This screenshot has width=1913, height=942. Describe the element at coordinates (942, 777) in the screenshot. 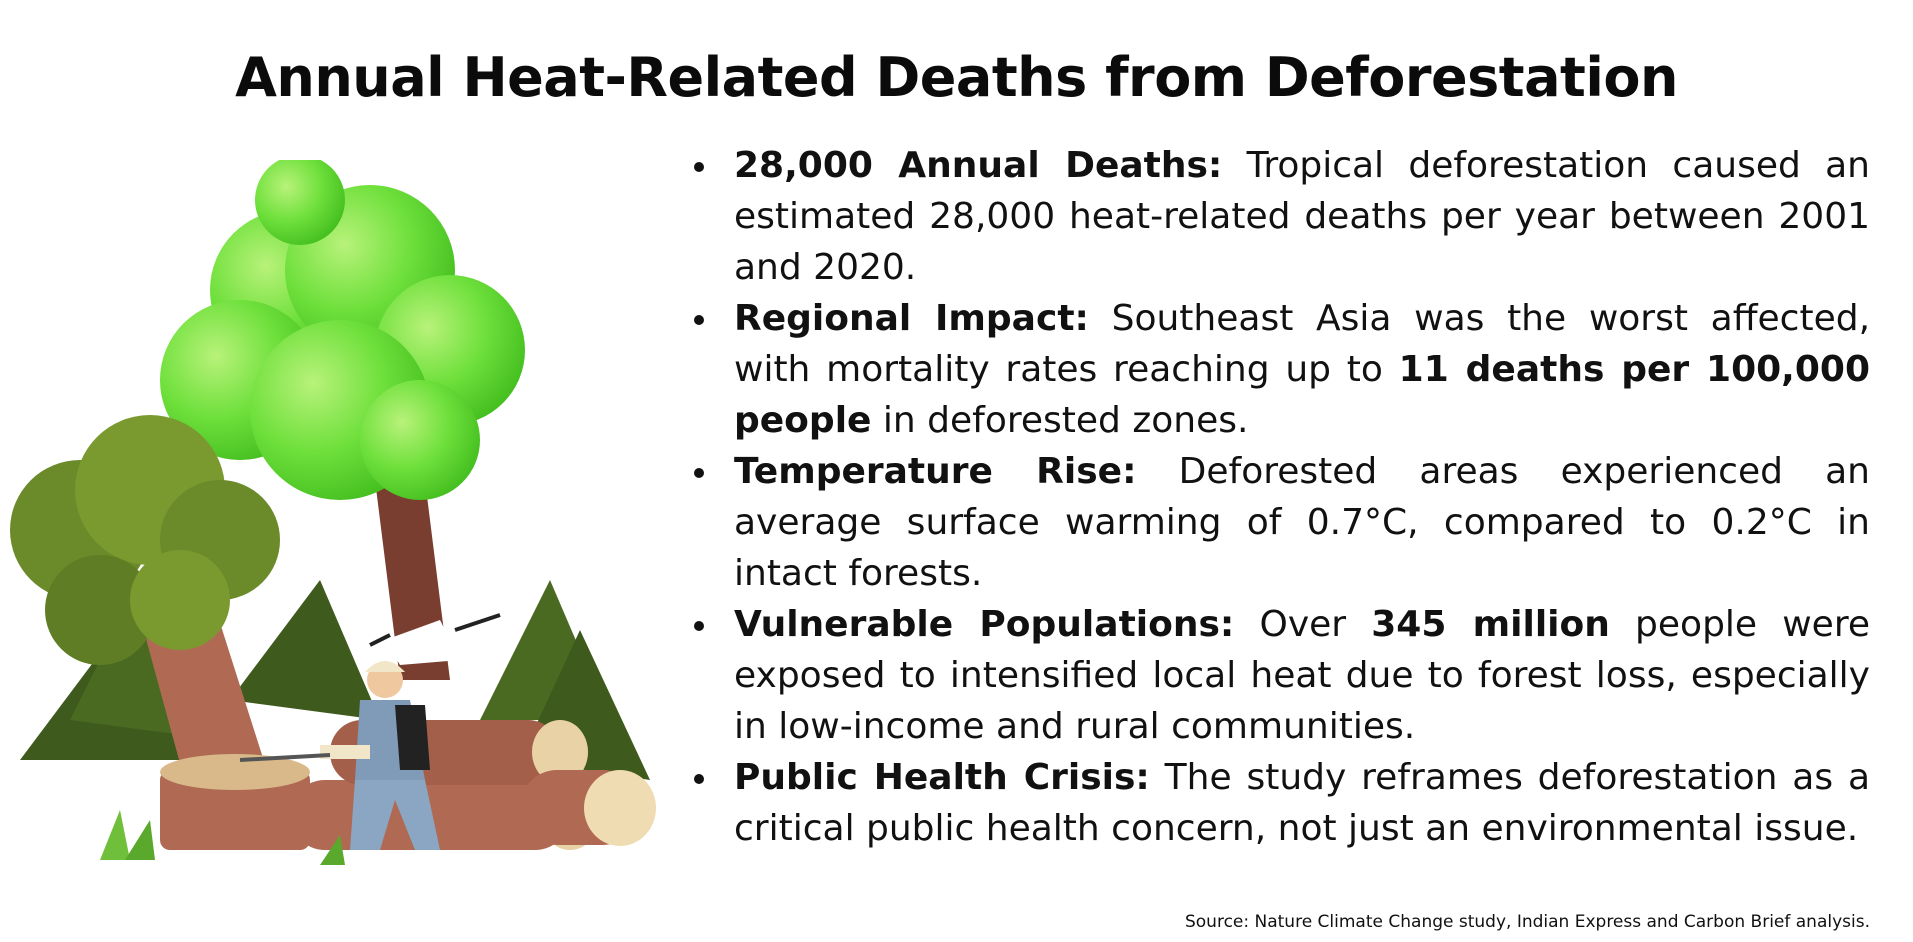

I see `bullet-label: Public Health Crisis:` at that location.